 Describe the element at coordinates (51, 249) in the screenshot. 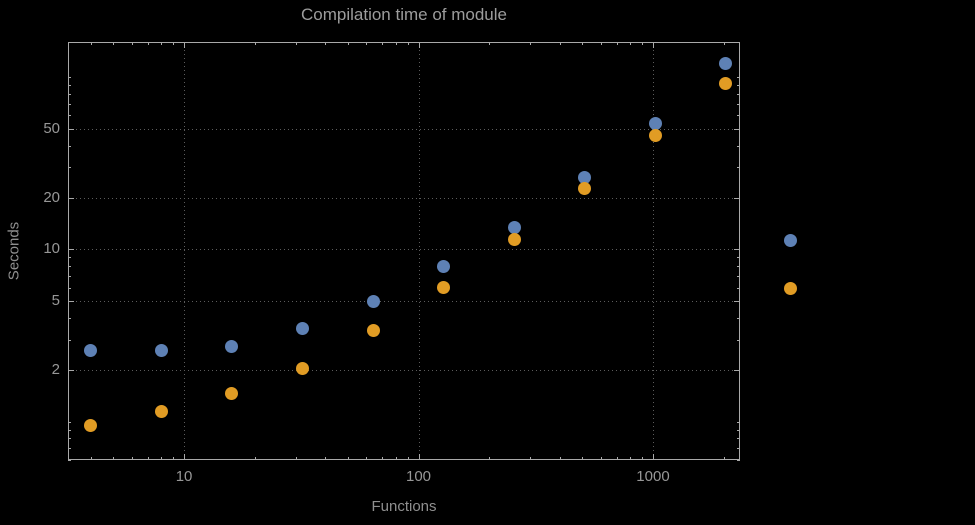

I see `y-tick-label: 10` at that location.